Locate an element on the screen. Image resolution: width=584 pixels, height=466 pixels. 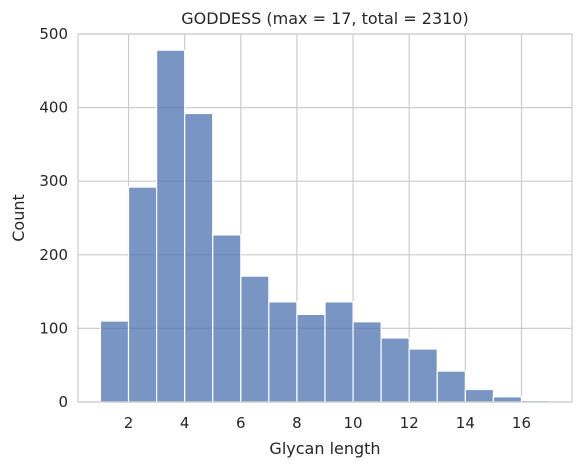
chart-title: GODDESS (max = 17, total = 2310) is located at coordinates (324, 18).